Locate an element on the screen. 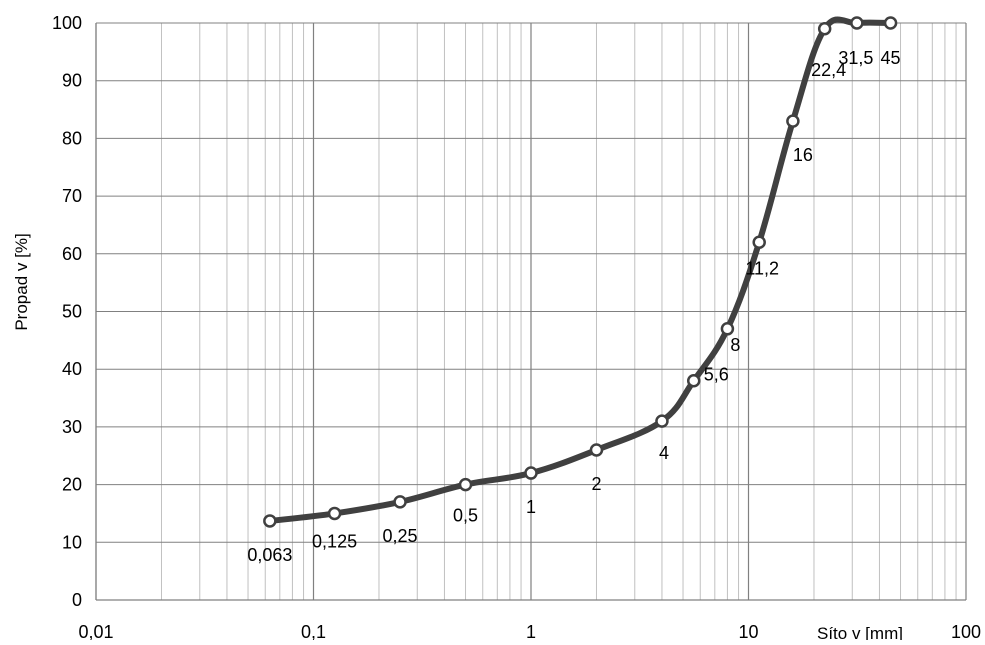  y-tick-label: 30 is located at coordinates (72, 427).